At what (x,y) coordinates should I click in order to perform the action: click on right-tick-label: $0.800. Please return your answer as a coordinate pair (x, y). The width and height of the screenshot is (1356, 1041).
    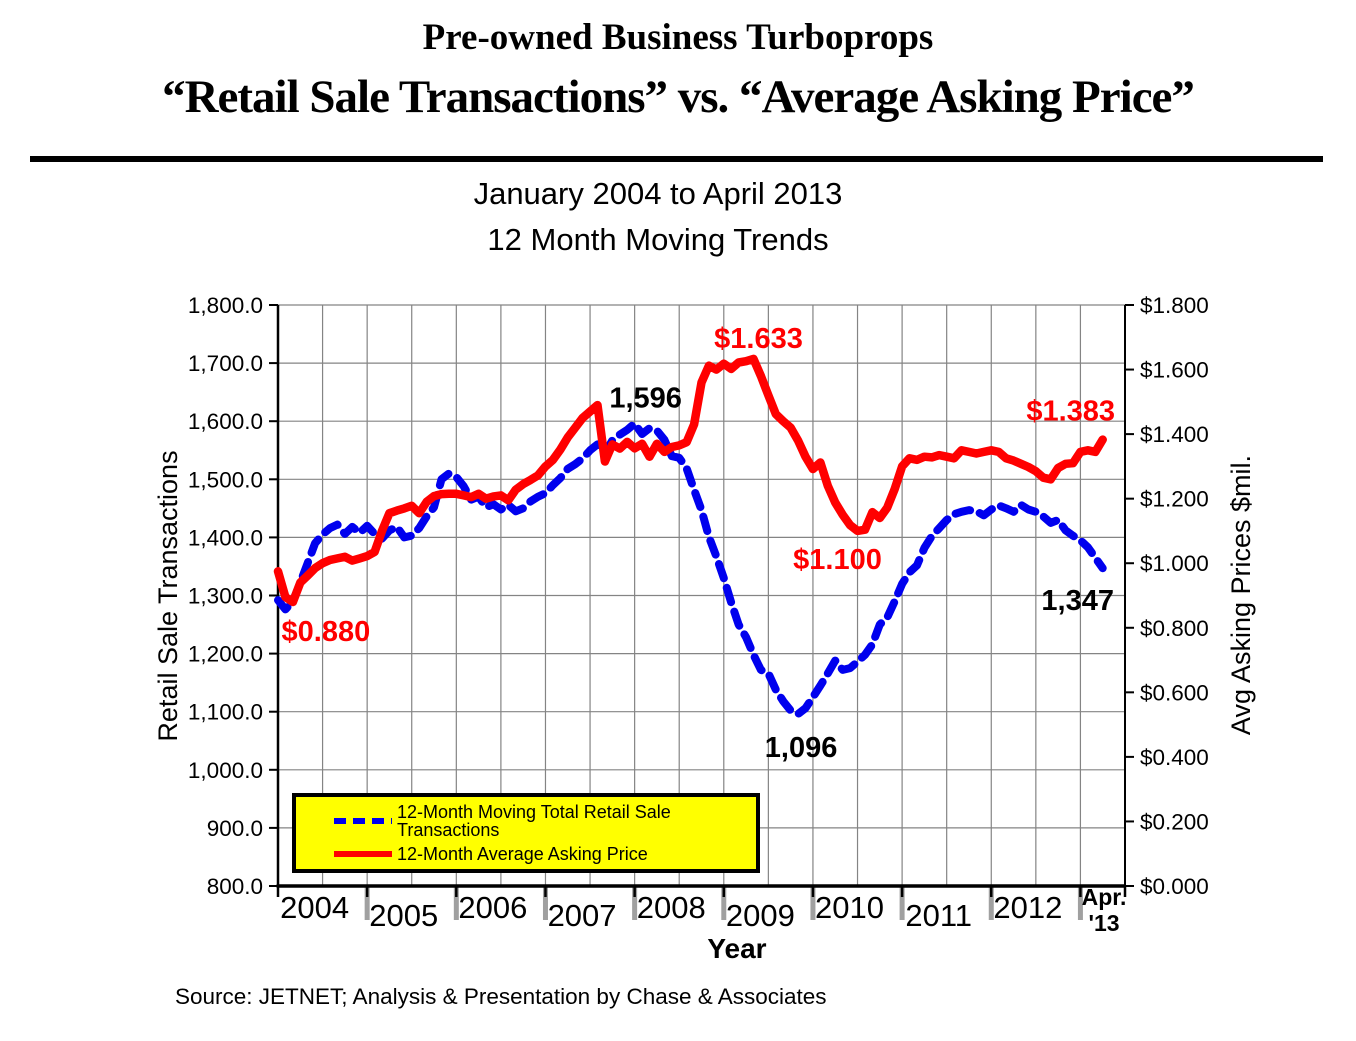
    Looking at the image, I should click on (1174, 628).